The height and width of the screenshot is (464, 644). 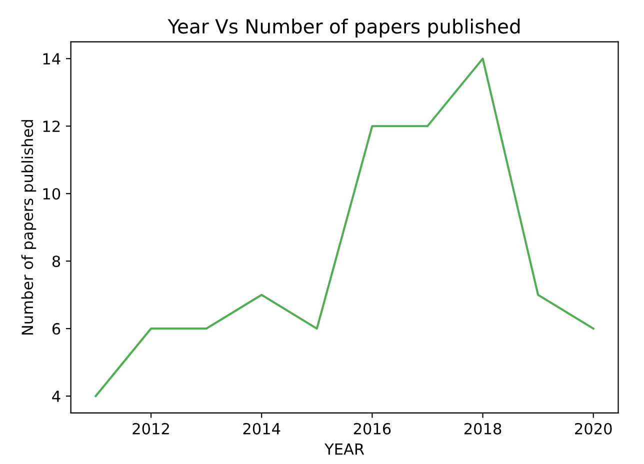 I want to click on y-tick-label: 10, so click(x=51, y=194).